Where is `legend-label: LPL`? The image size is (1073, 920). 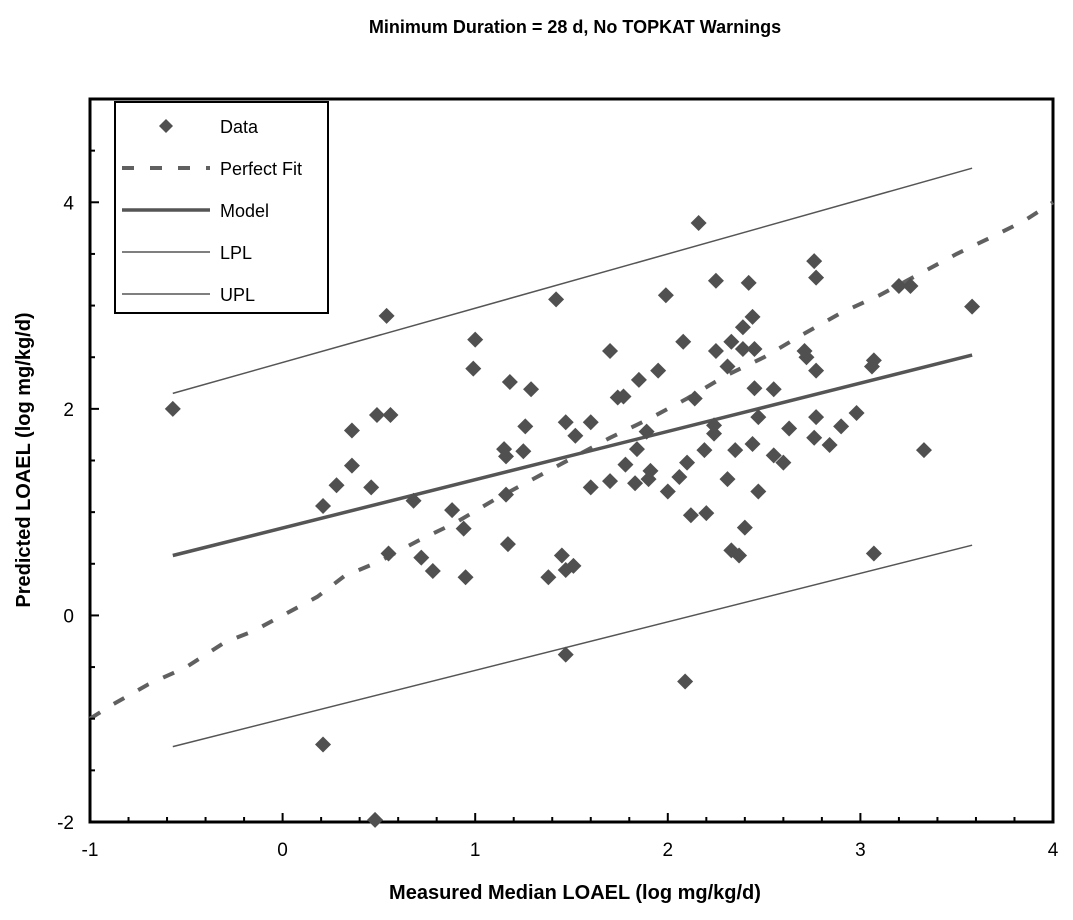 legend-label: LPL is located at coordinates (236, 253).